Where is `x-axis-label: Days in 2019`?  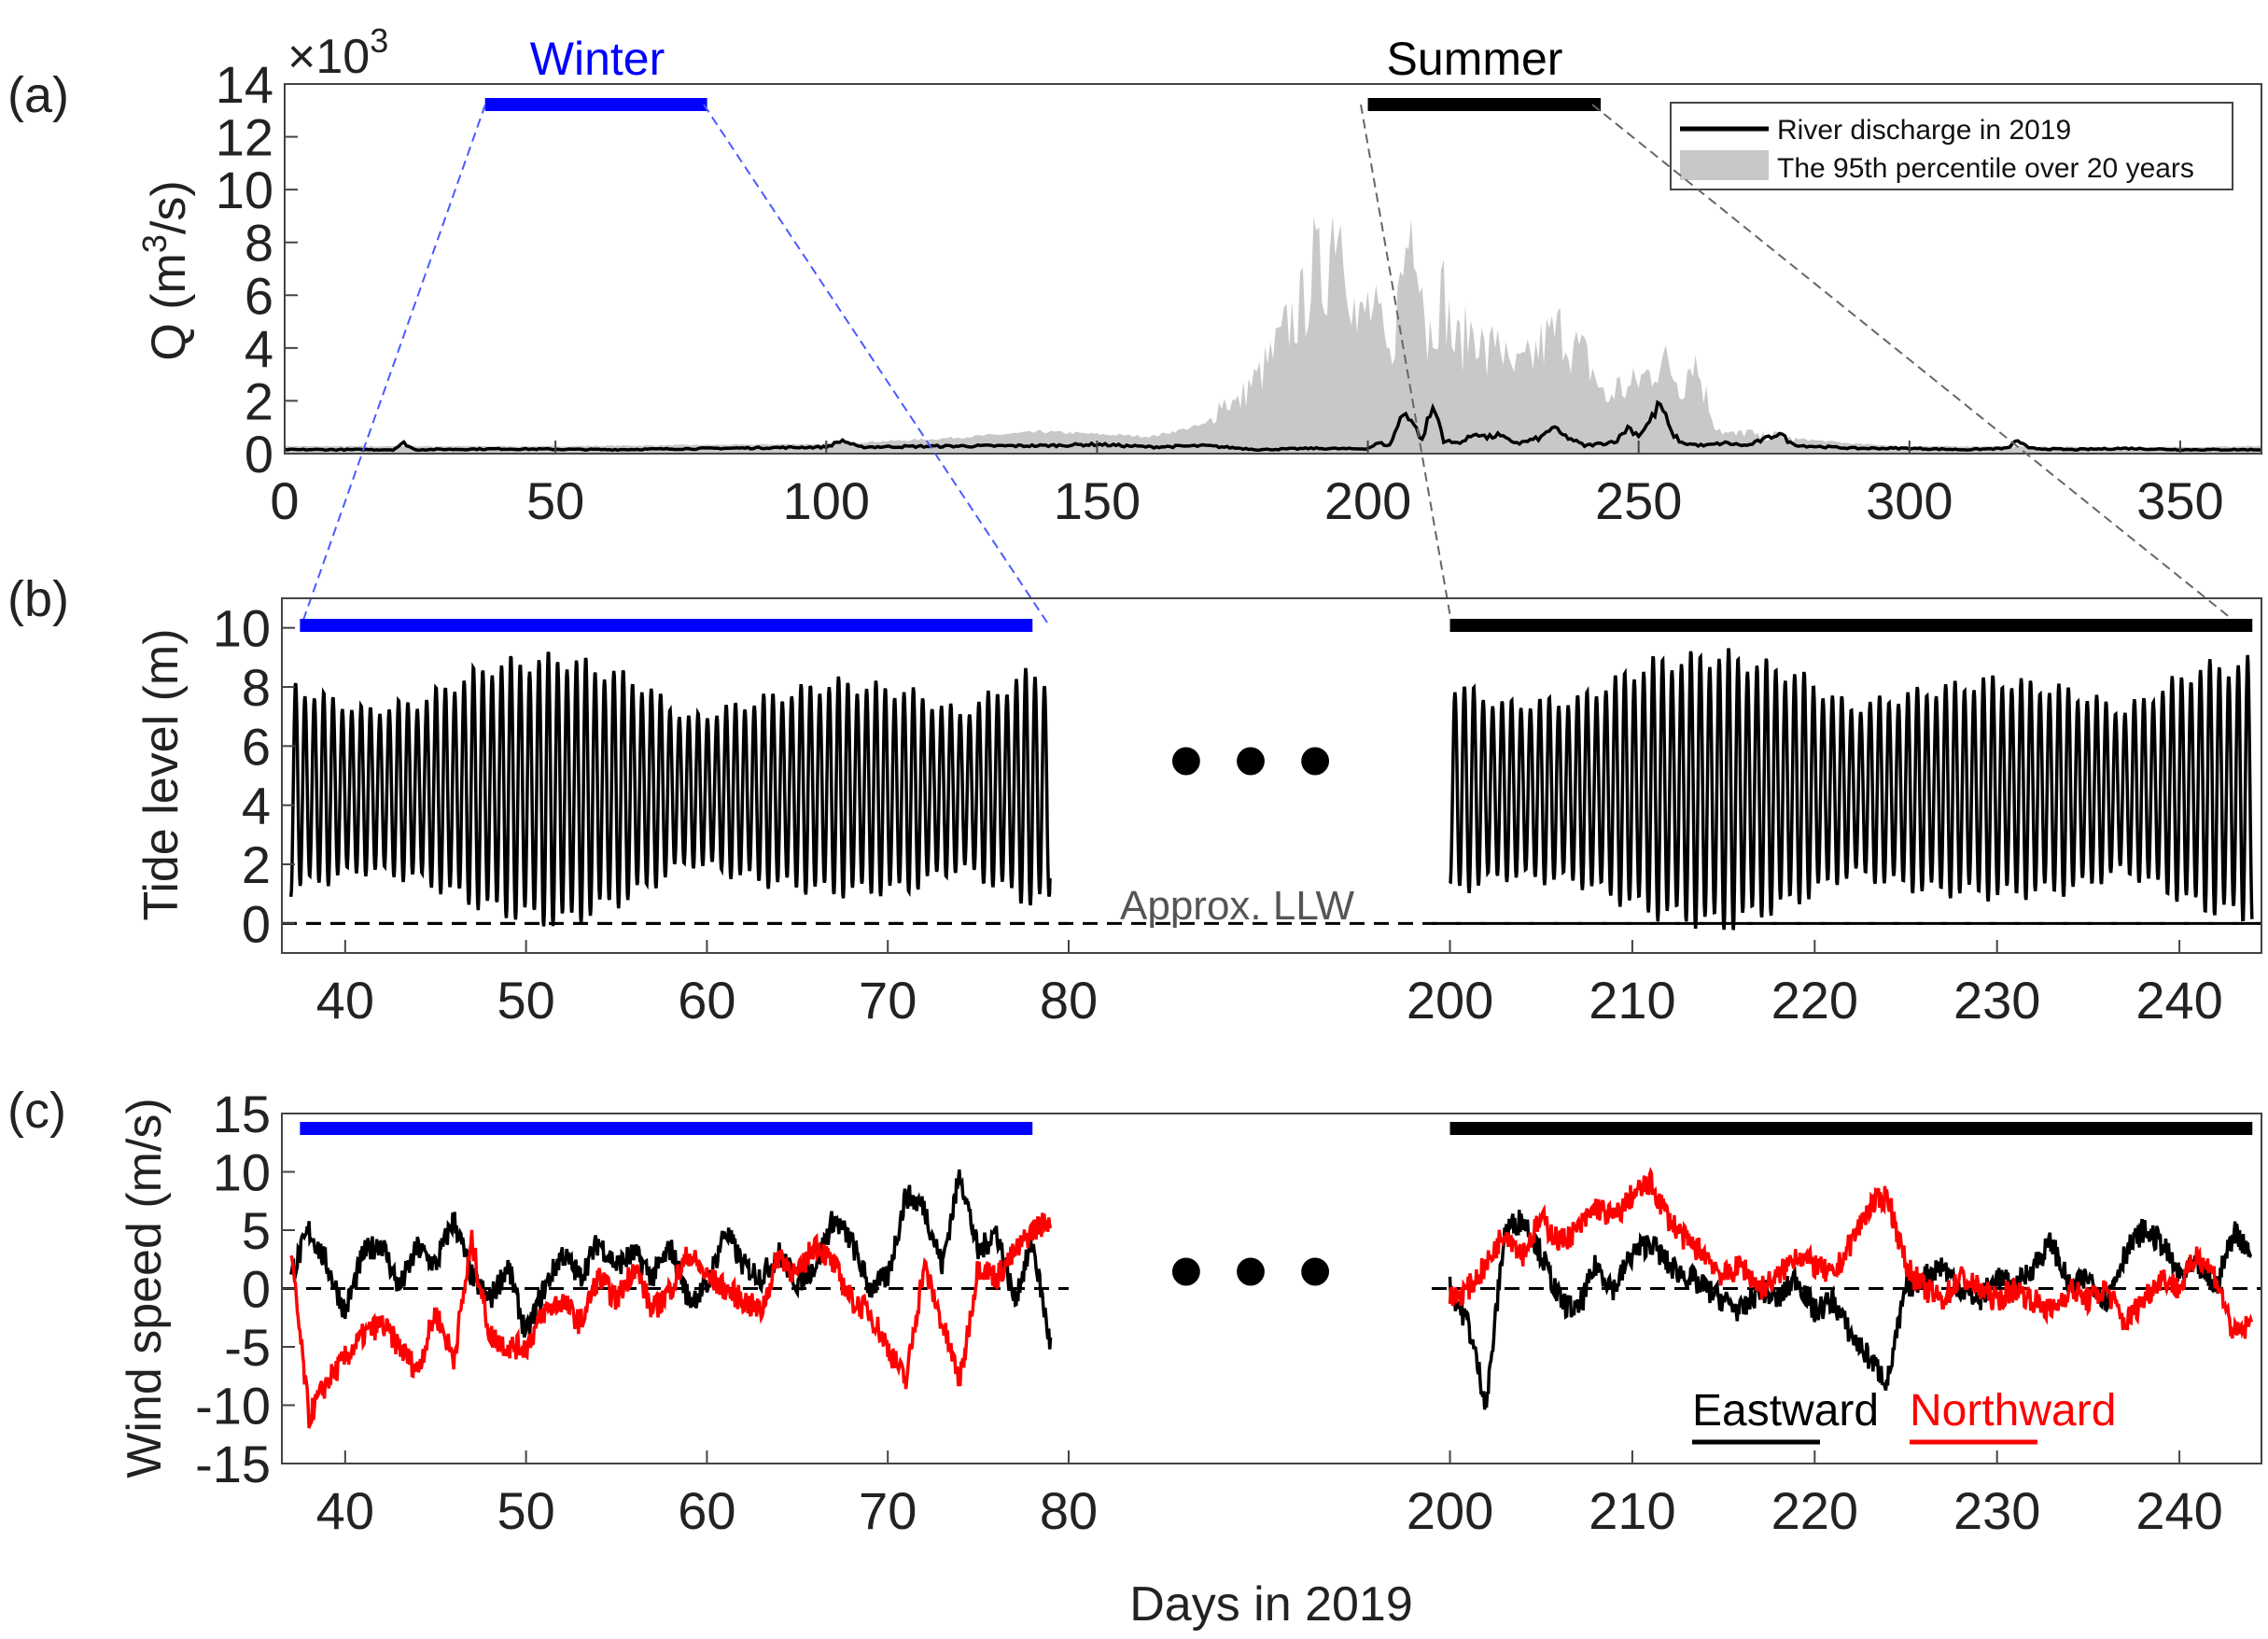
x-axis-label: Days in 2019 is located at coordinates (1271, 1604).